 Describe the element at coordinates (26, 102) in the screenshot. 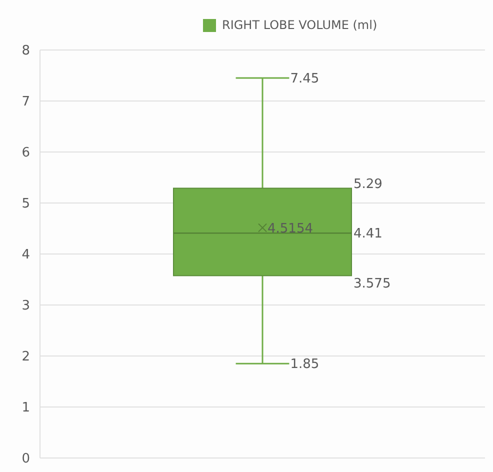

I see `y-tick-label: 7` at that location.